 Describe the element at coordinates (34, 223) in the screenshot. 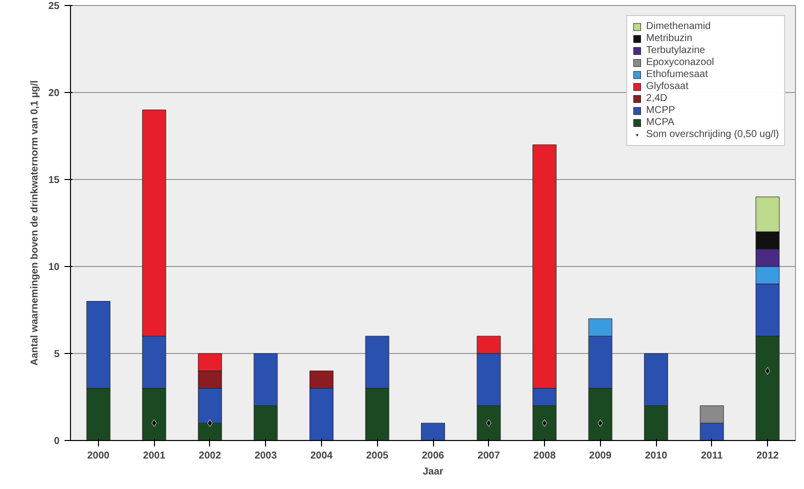

I see `y-axis-title: Aantal waarnemingen boven de drinkwaternorm van 0,1 µg/l` at that location.